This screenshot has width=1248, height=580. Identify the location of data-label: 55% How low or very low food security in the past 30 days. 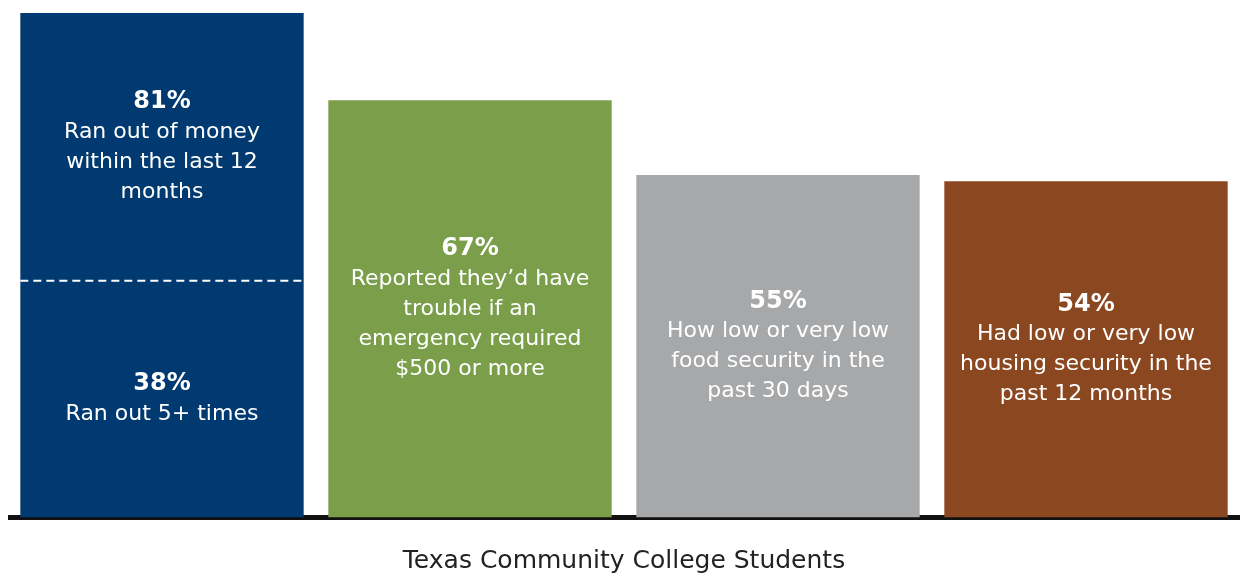
(778, 343).